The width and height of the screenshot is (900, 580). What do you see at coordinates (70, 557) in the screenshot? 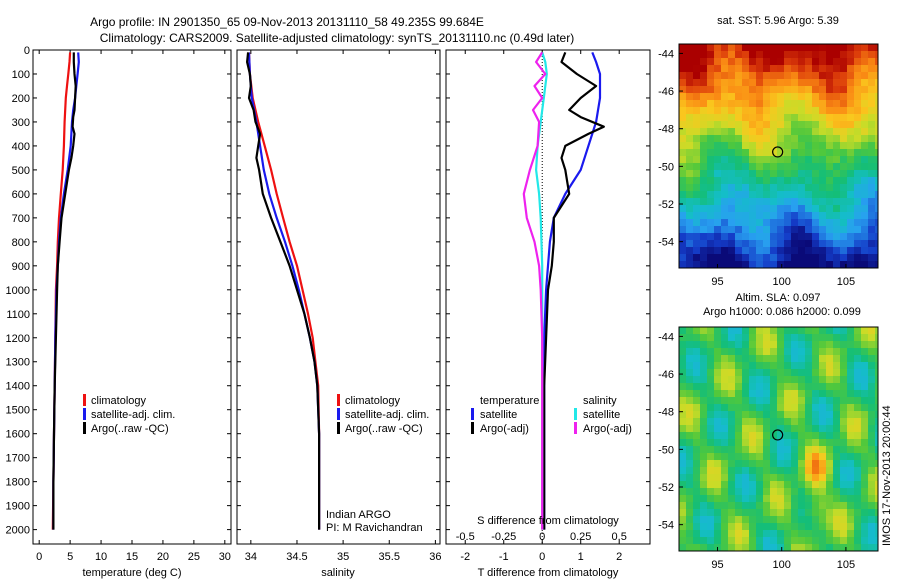
I see `x-tick-label: 5` at bounding box center [70, 557].